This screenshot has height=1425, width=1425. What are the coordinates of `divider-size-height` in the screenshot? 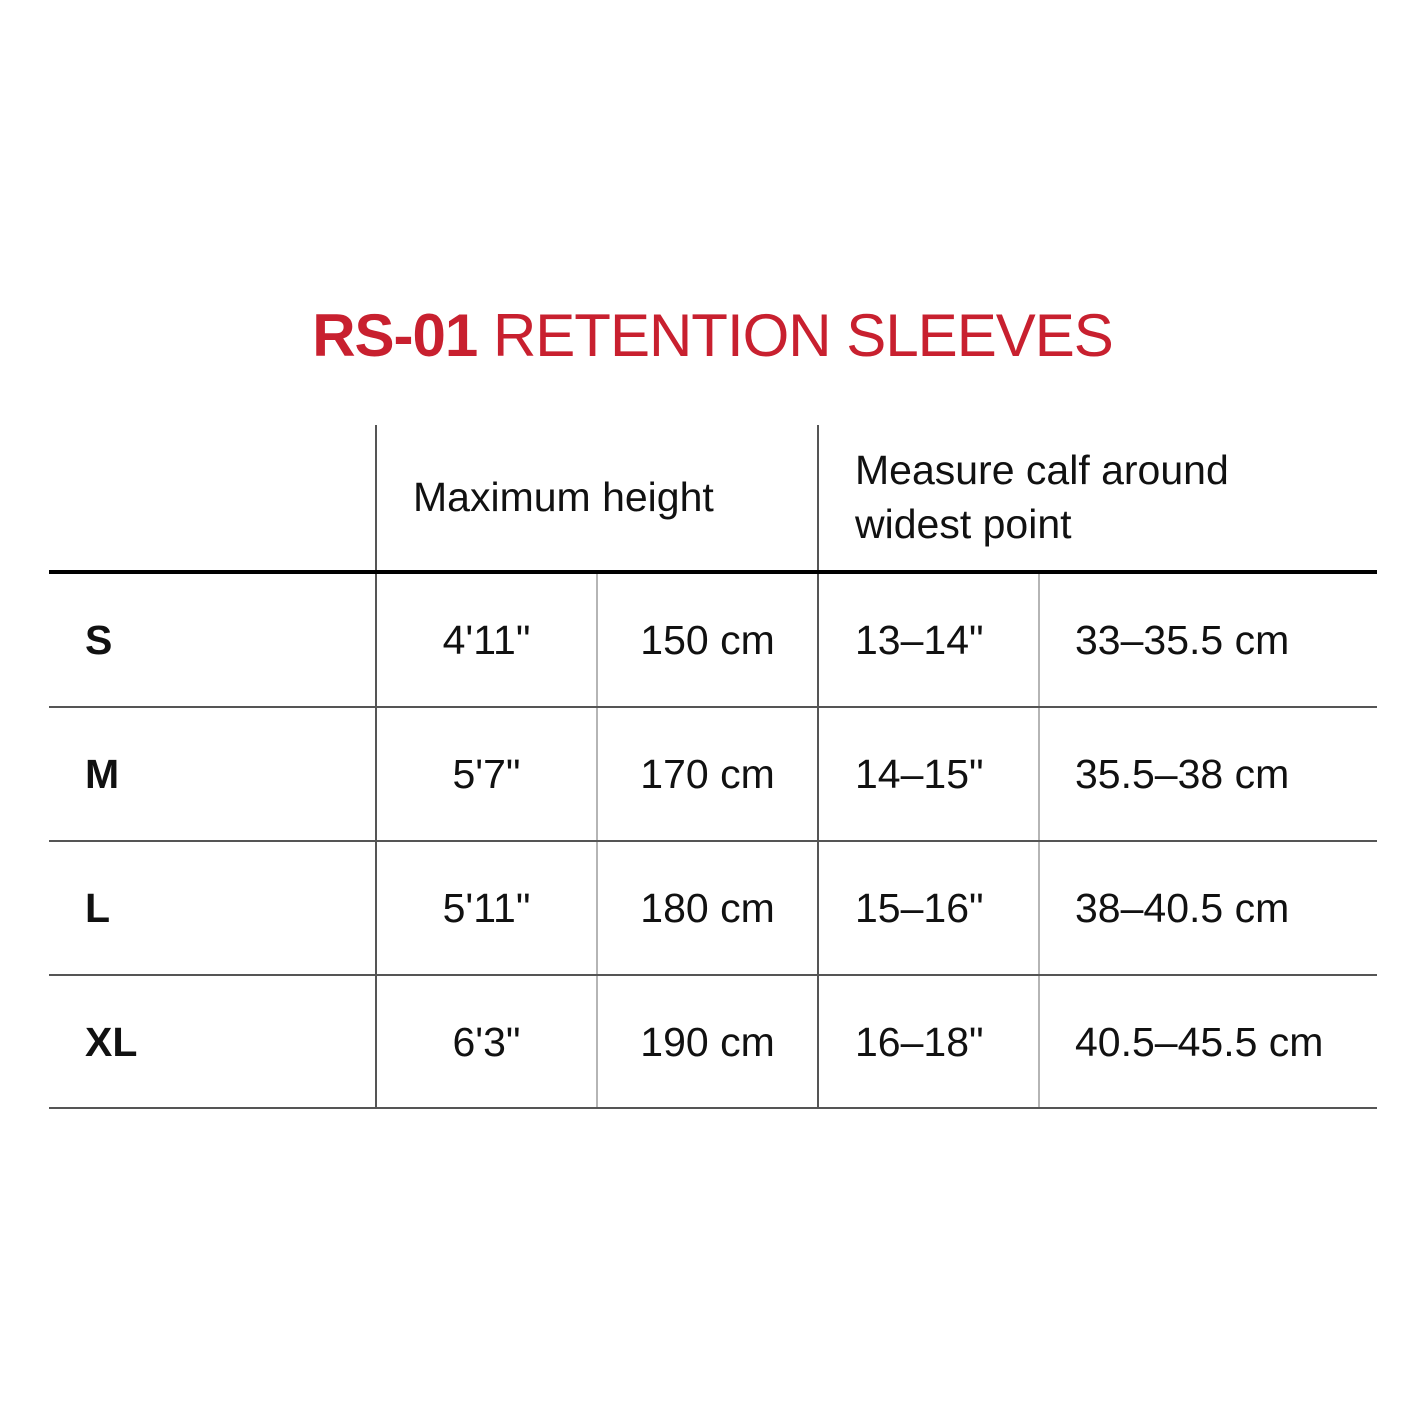 It's located at (376, 767).